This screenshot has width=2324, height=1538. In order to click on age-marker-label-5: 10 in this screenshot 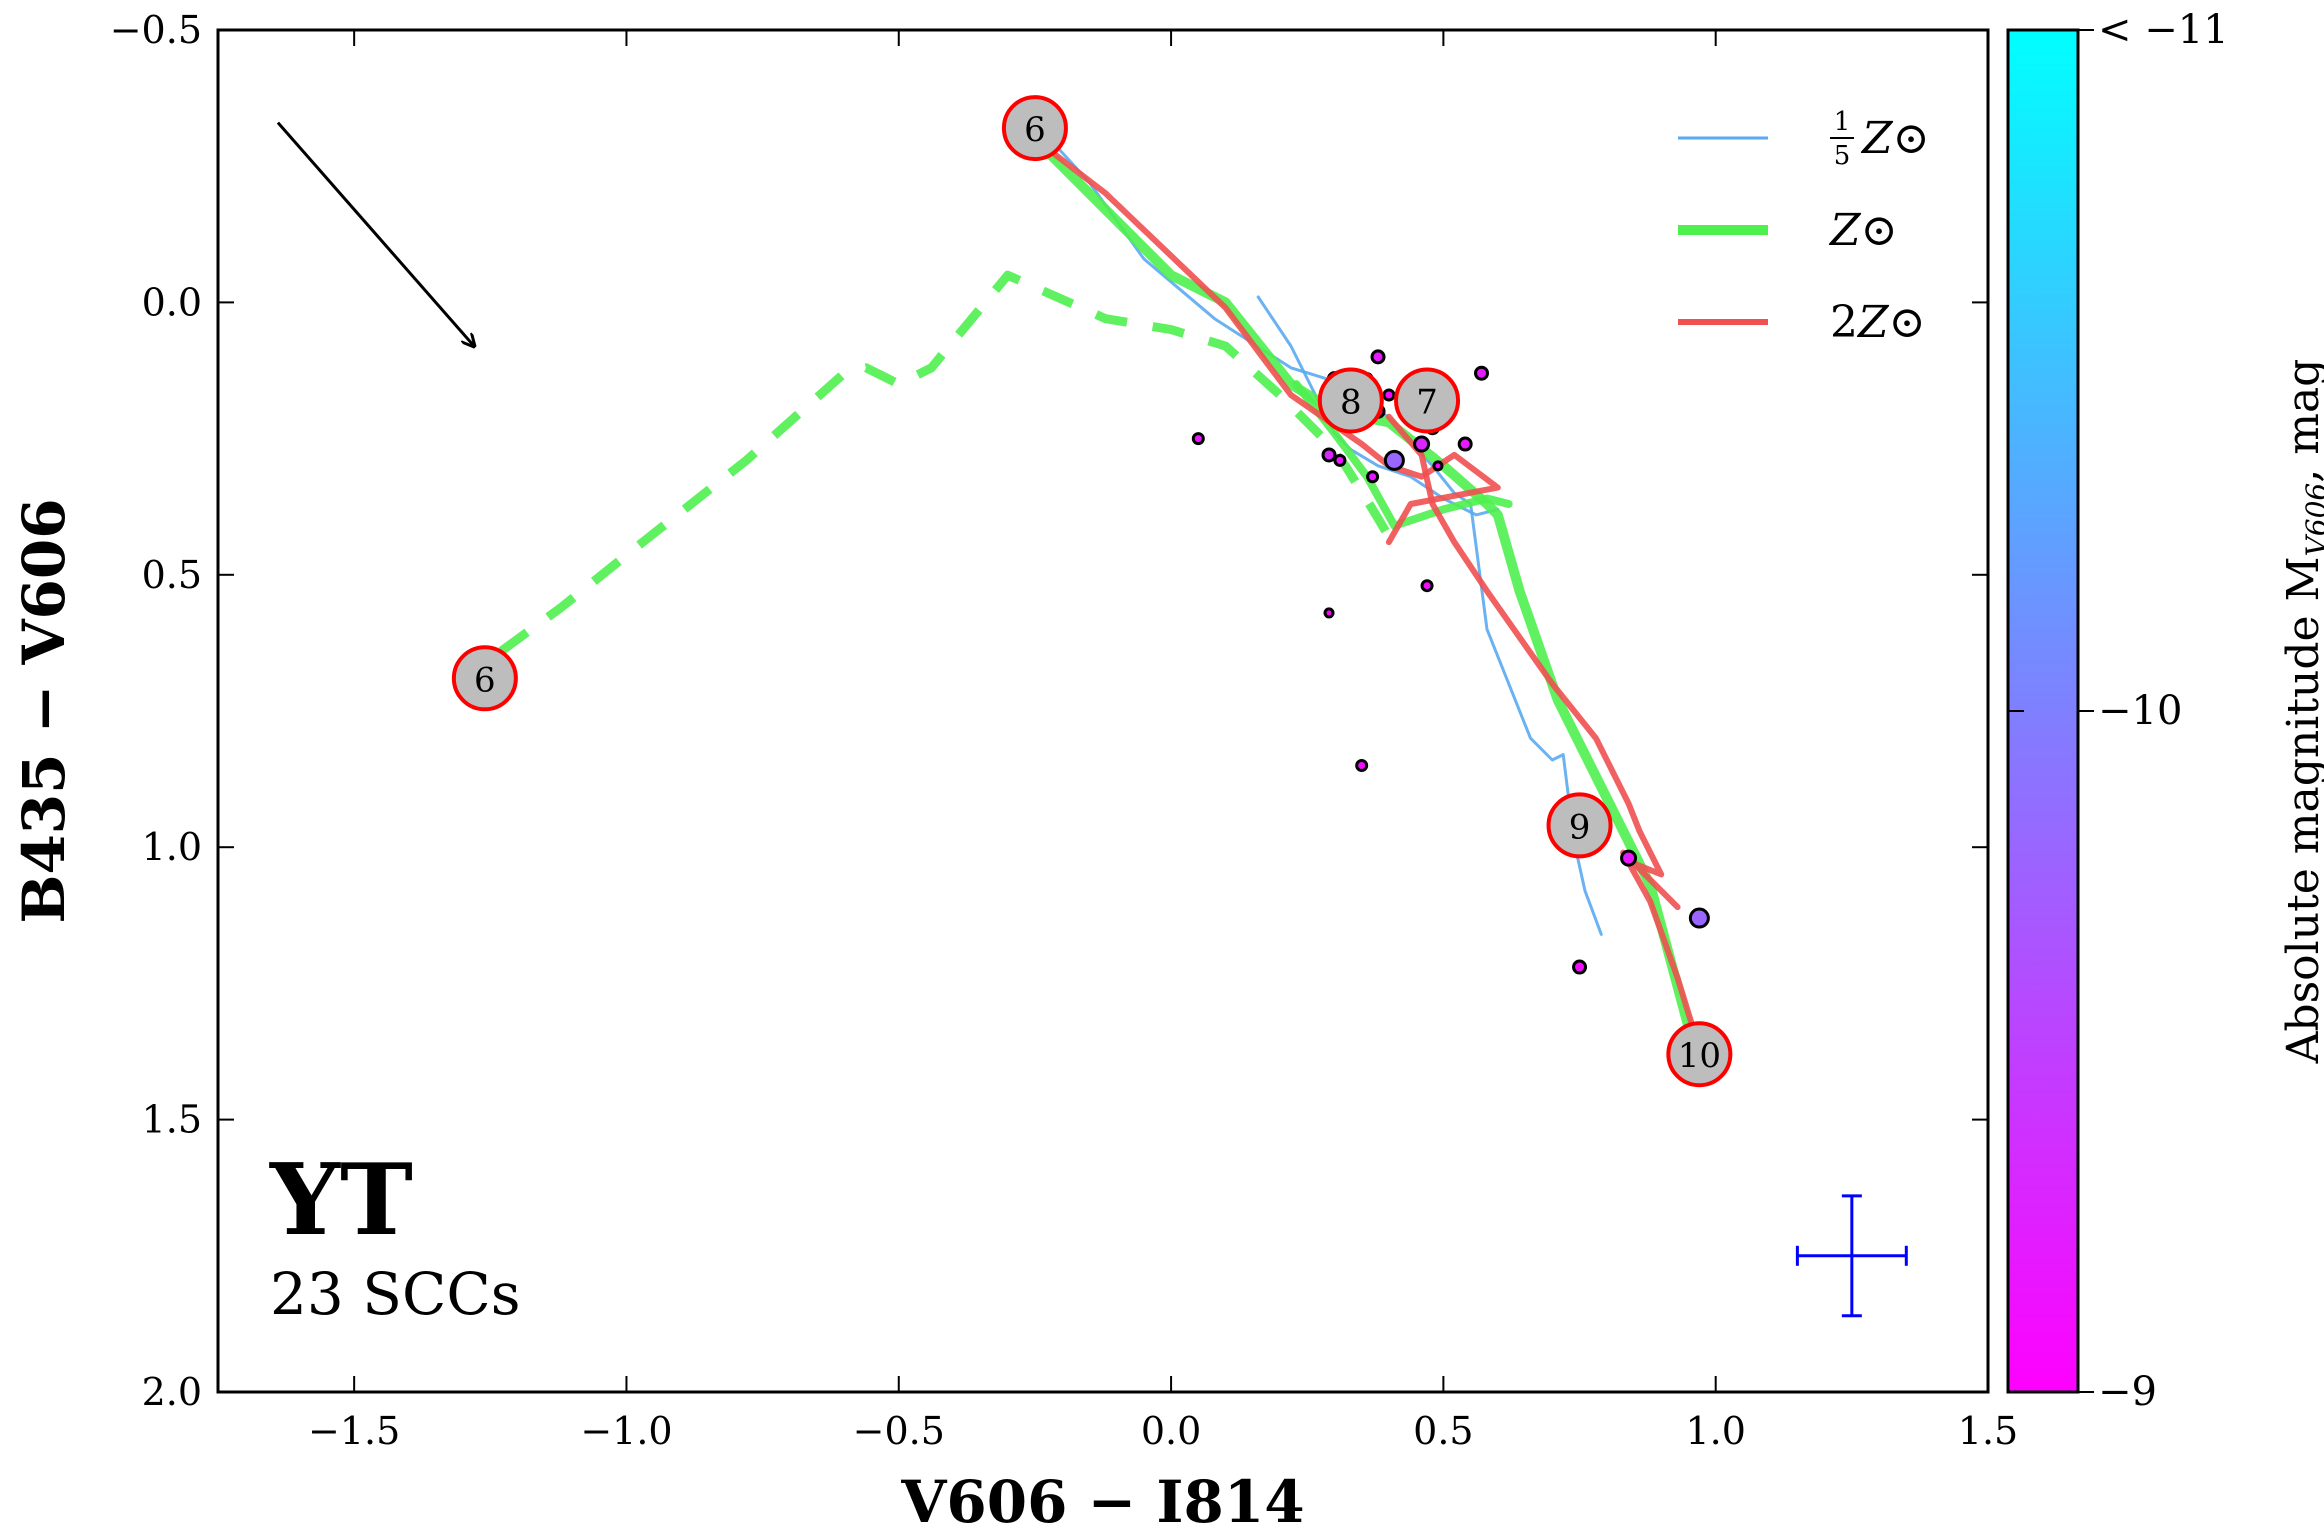, I will do `click(1699, 1056)`.